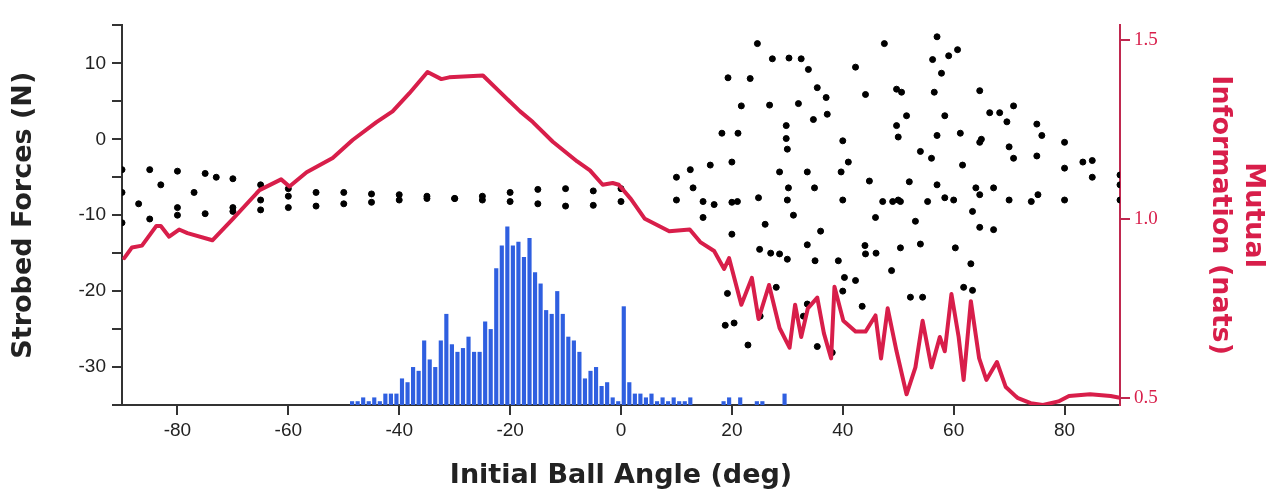 Image resolution: width=1277 pixels, height=504 pixels. Describe the element at coordinates (621, 429) in the screenshot. I see `x-tick-label: 0` at that location.